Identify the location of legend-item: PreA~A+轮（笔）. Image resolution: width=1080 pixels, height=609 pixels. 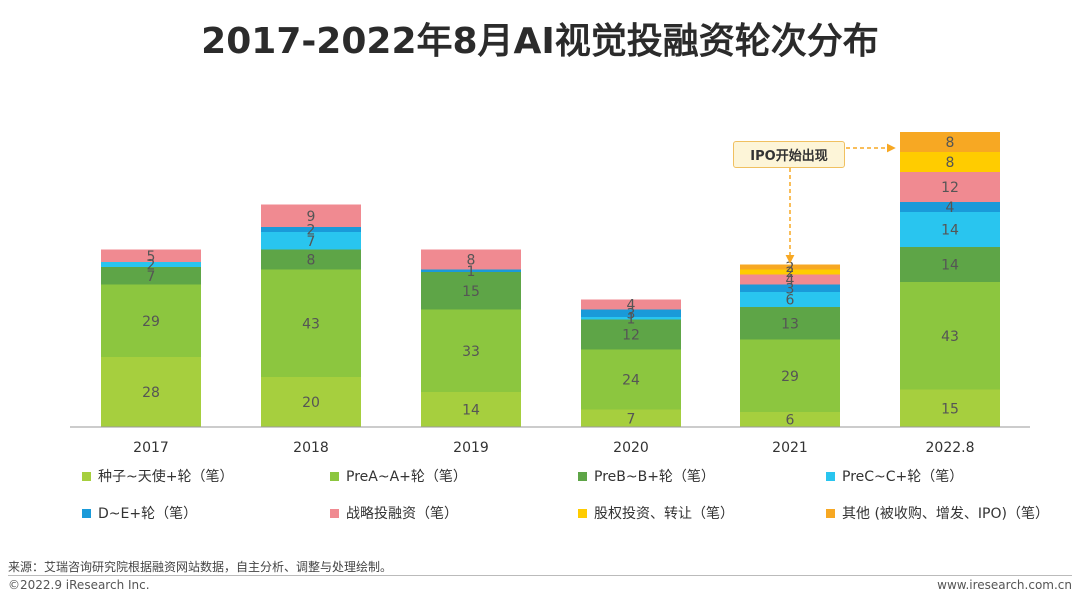
(398, 476).